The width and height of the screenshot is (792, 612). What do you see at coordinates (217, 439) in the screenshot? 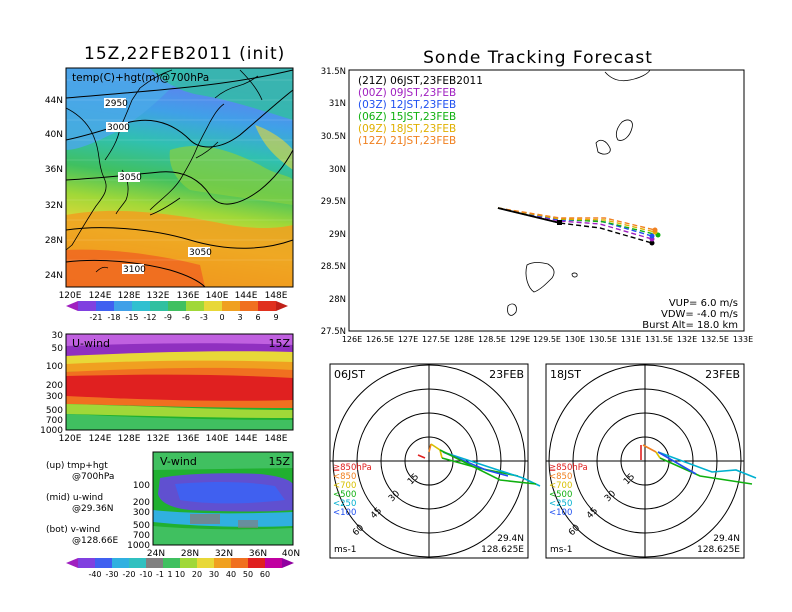
I see `svg-text: 140E` at bounding box center [217, 439].